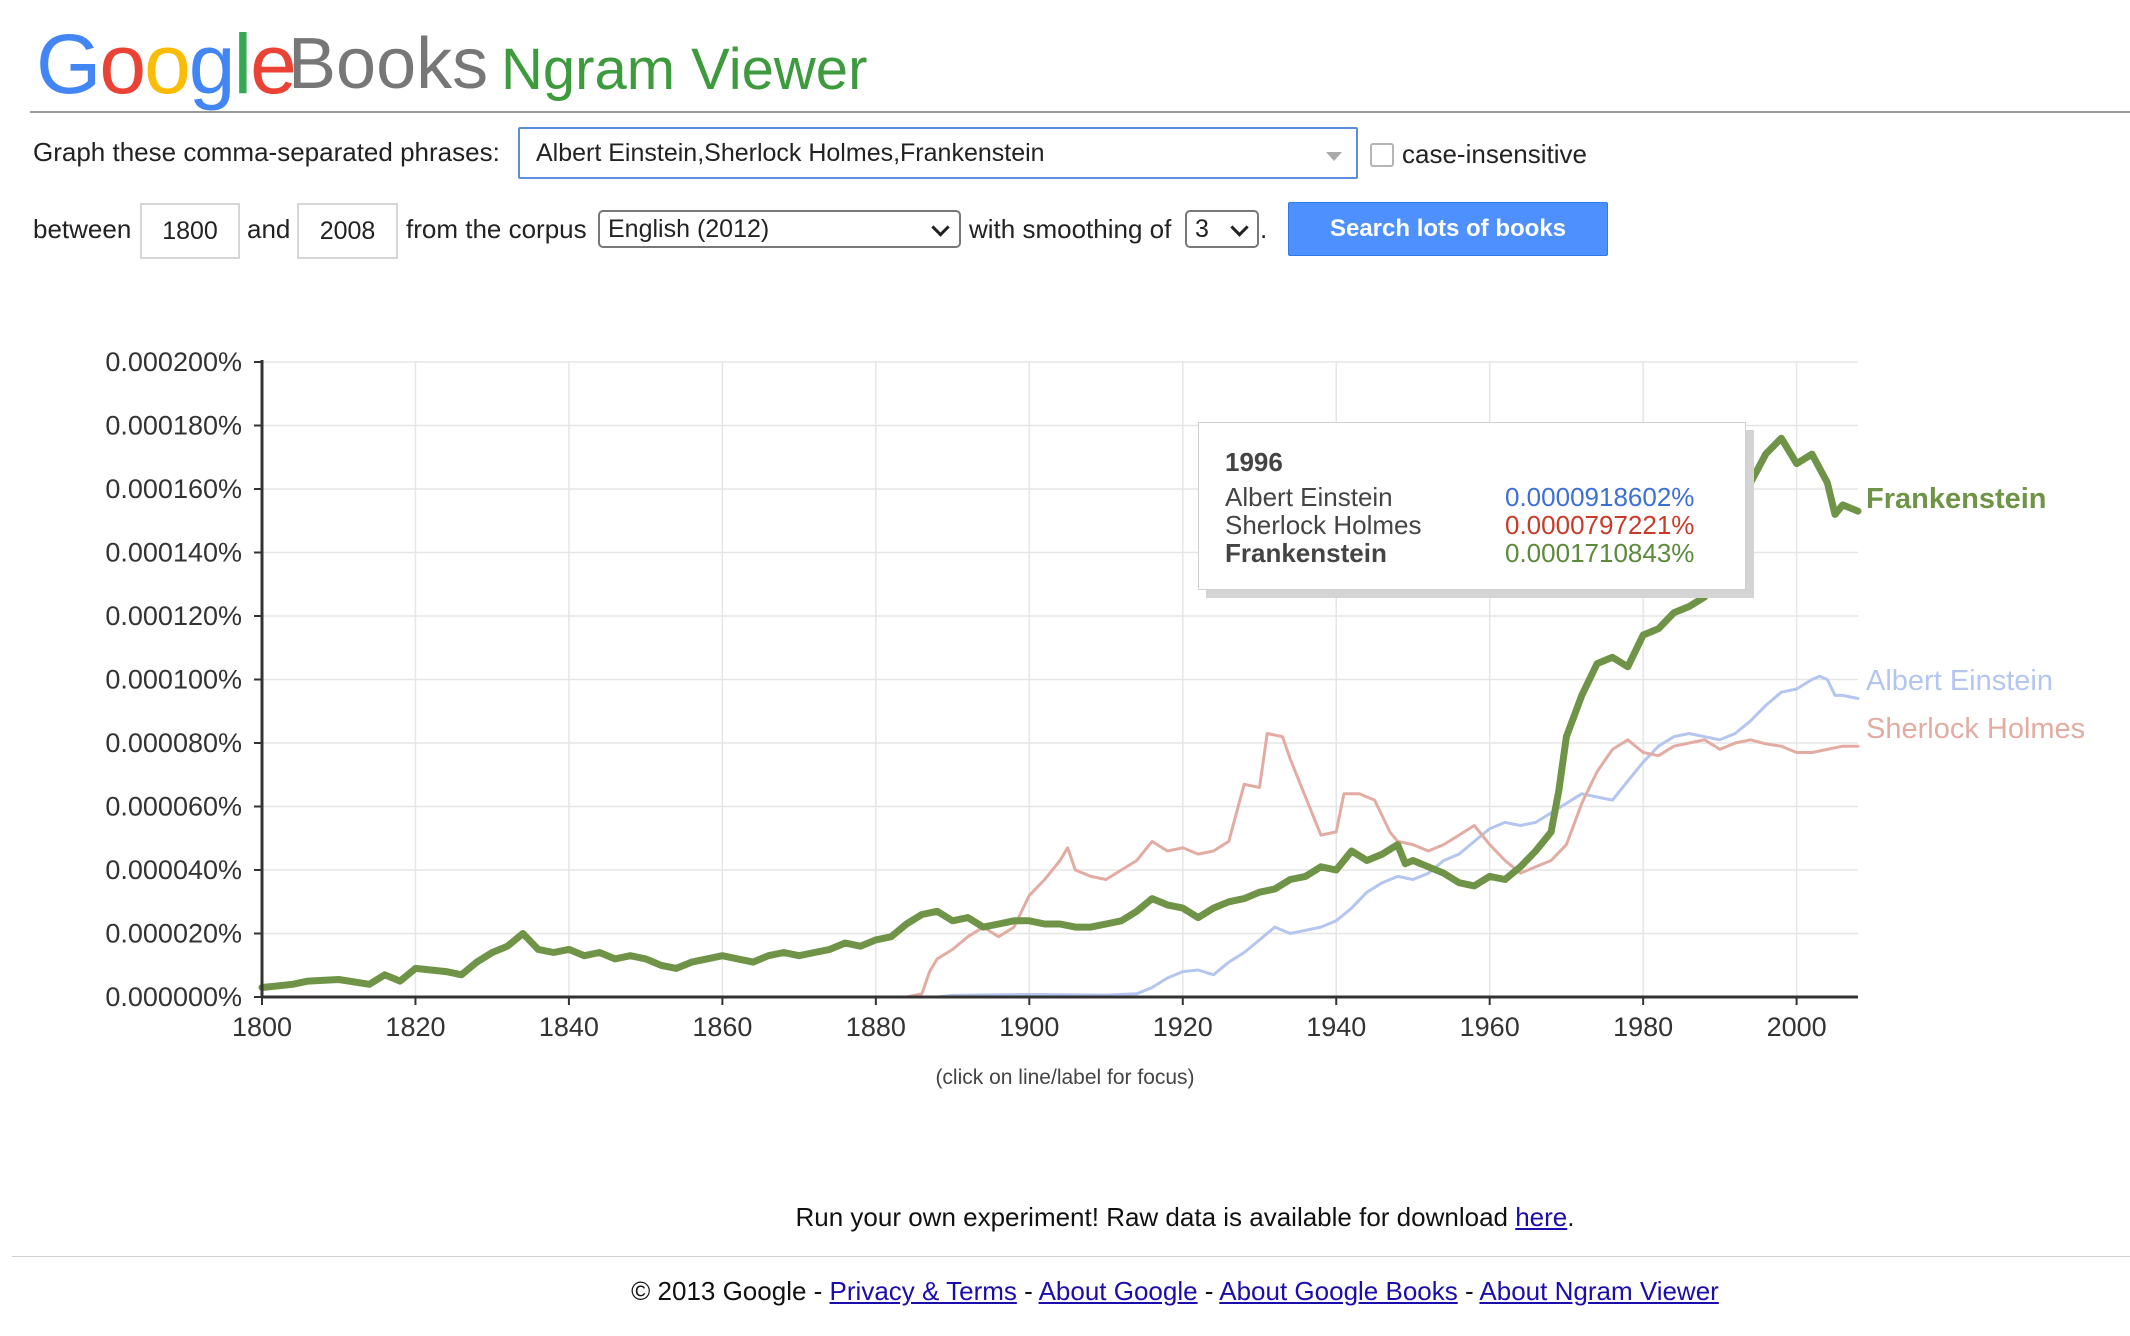 Image resolution: width=2130 pixels, height=1336 pixels. I want to click on x-tick-label: 1920, so click(1183, 1027).